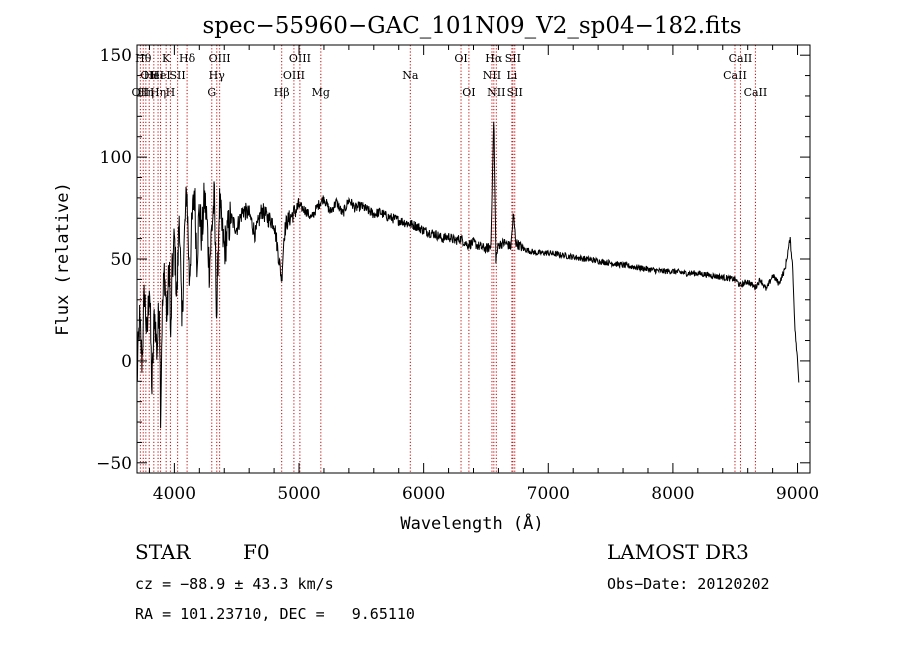 This screenshot has width=900, height=649. Describe the element at coordinates (494, 58) in the screenshot. I see `line-label-22: Hα` at that location.